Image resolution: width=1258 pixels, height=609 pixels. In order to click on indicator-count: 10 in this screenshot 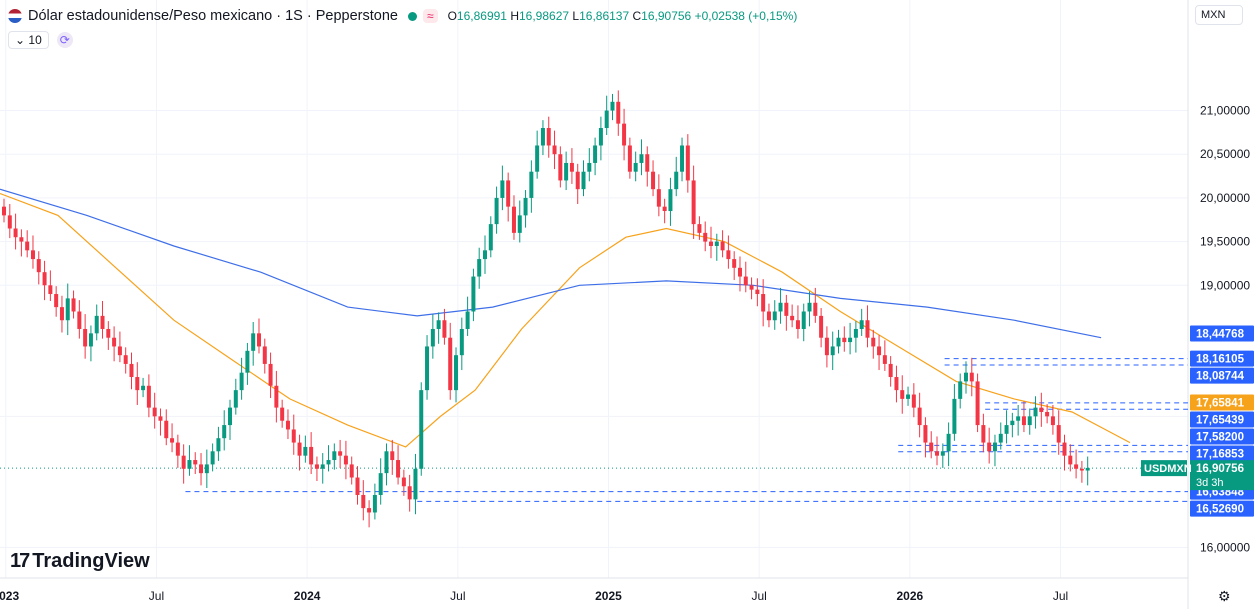, I will do `click(35, 40)`.